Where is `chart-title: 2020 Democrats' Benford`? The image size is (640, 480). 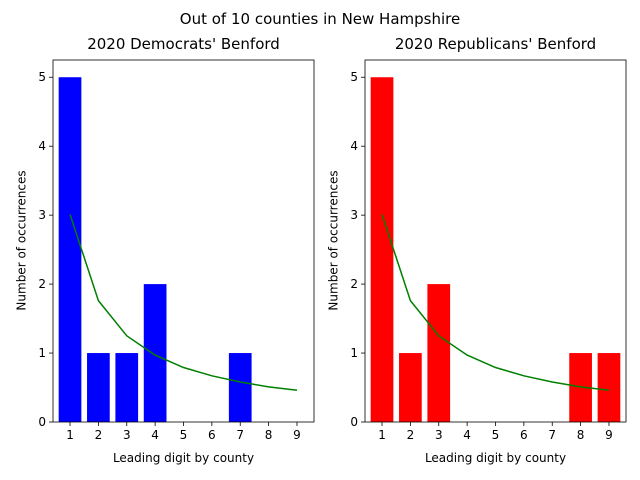
chart-title: 2020 Democrats' Benford is located at coordinates (183, 44).